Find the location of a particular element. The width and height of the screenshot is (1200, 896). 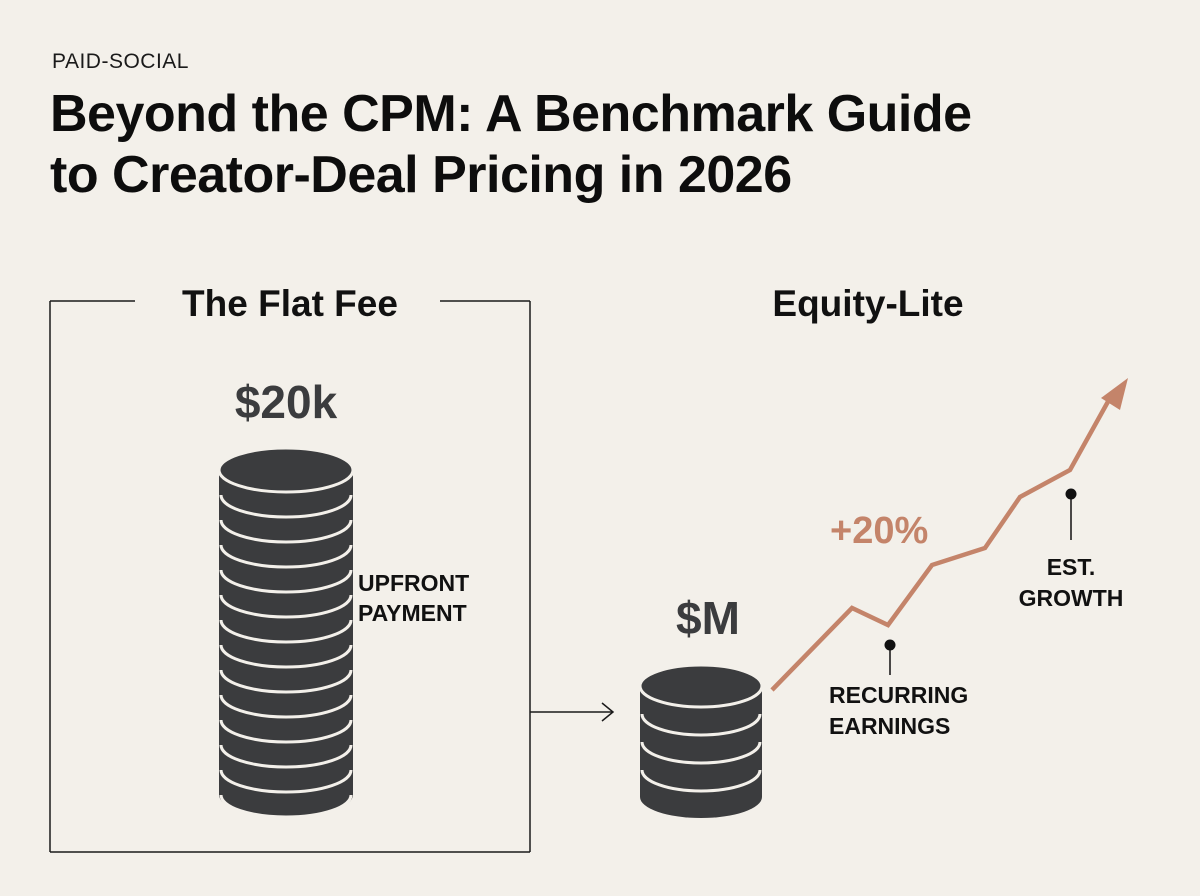

coin-stack-body is located at coordinates (701, 752).